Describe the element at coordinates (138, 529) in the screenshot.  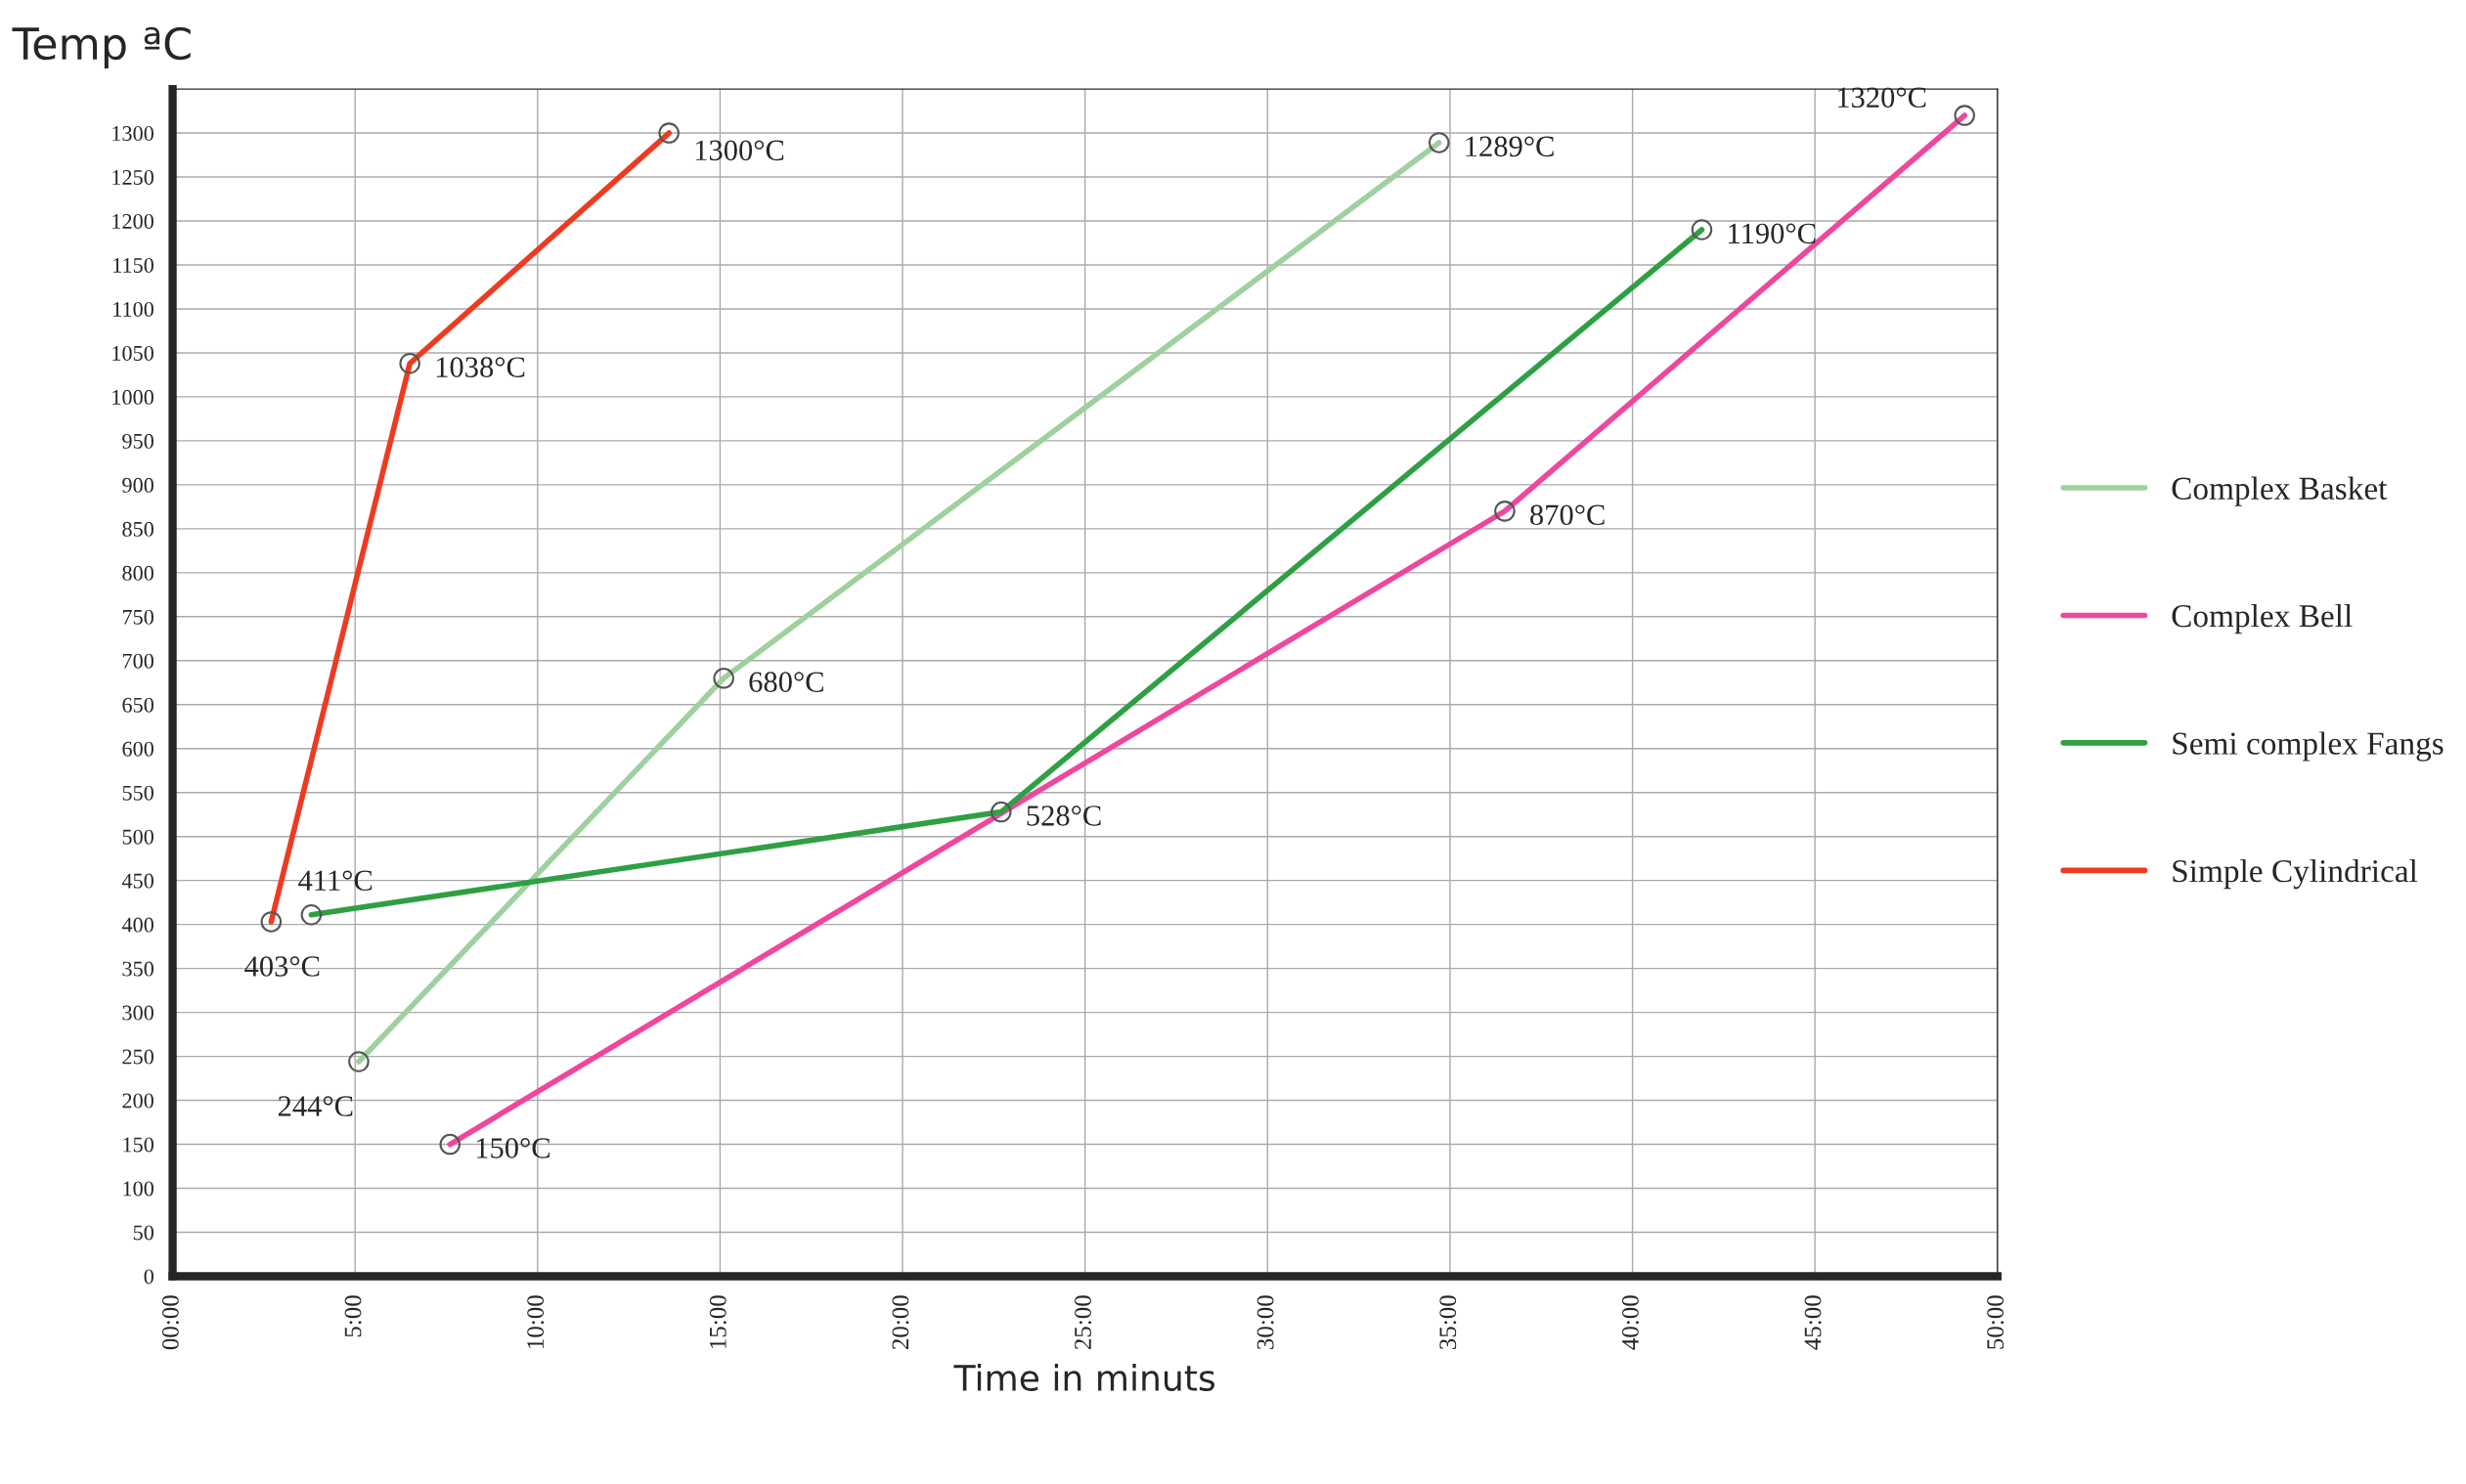
I see `y-tick-label: 850` at that location.